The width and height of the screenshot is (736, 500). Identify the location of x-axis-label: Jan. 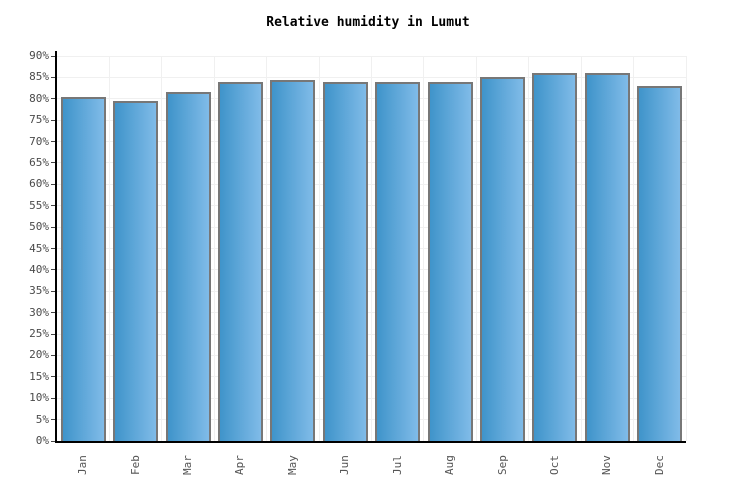
(83, 465).